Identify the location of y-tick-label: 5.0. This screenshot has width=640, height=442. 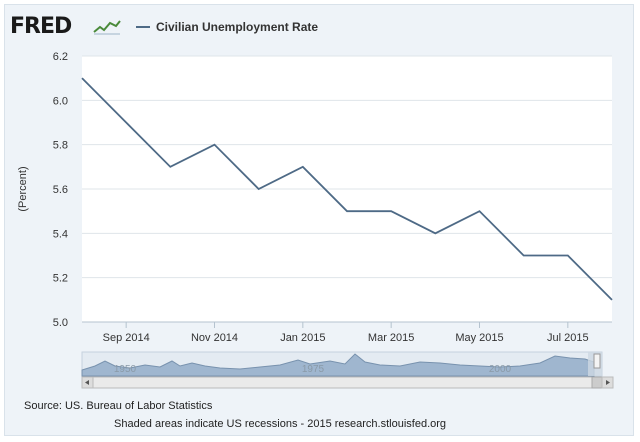
(60, 323).